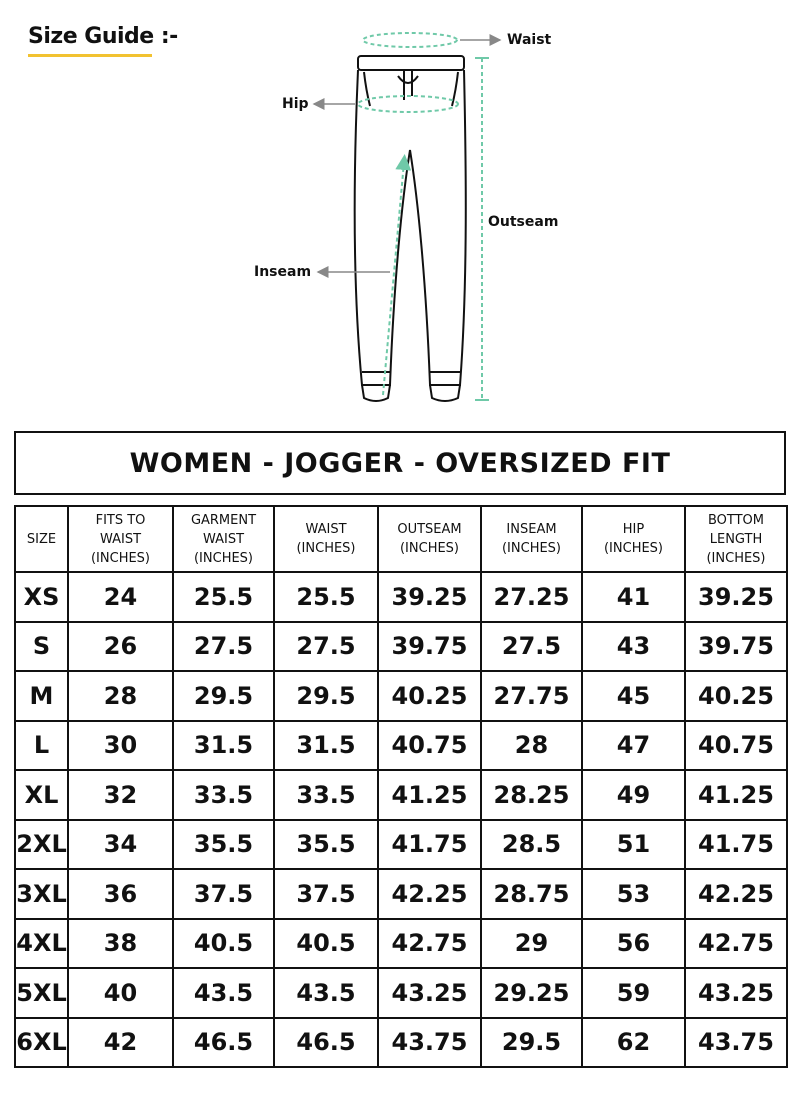 The width and height of the screenshot is (800, 1096). I want to click on measure-cell: 53, so click(633, 894).